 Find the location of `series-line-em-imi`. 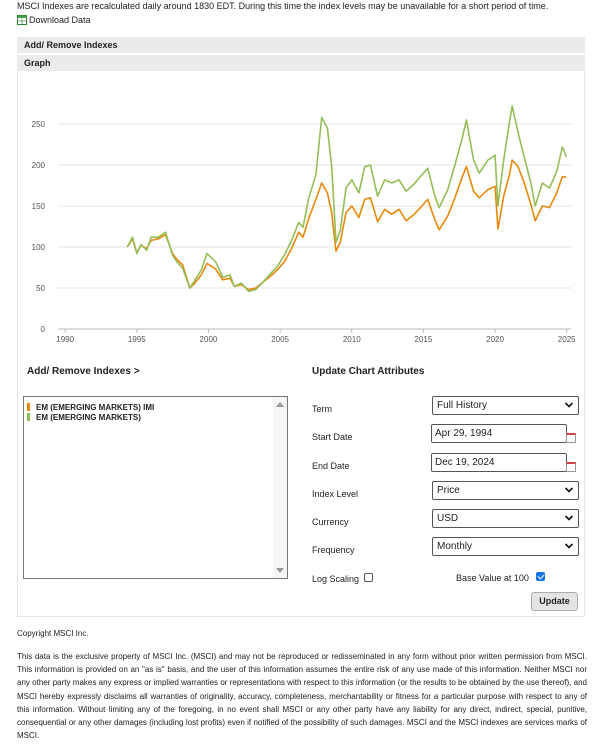

series-line-em-imi is located at coordinates (346, 225).